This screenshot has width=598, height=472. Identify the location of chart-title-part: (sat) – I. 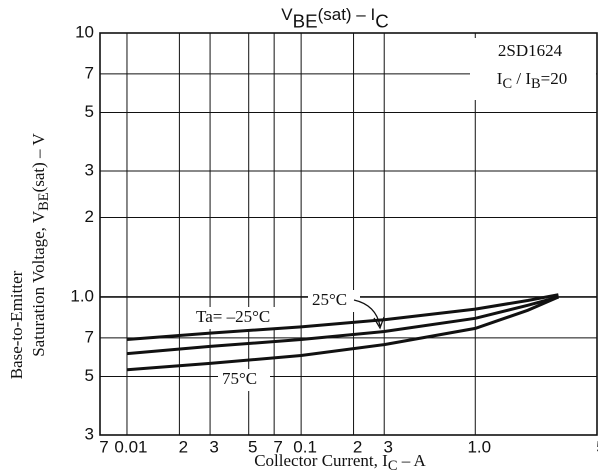
(347, 14).